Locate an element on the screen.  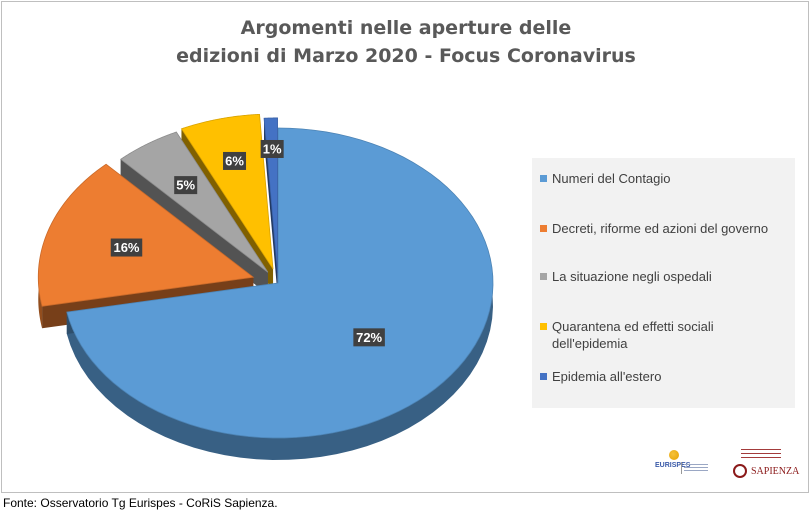
legend-item-numeri-contagio: Numeri del Contagio is located at coordinates (665, 178).